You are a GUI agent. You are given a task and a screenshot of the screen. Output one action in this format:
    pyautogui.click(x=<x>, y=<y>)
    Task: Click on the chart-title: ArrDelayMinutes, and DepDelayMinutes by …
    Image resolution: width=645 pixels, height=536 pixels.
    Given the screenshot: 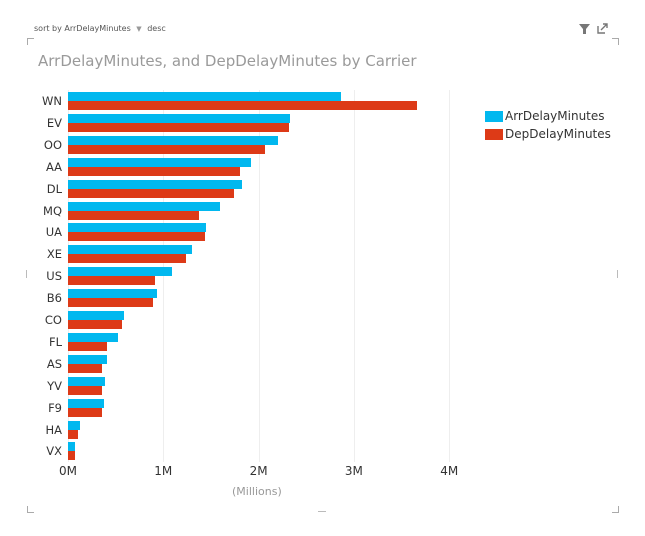 What is the action you would take?
    pyautogui.click(x=227, y=61)
    